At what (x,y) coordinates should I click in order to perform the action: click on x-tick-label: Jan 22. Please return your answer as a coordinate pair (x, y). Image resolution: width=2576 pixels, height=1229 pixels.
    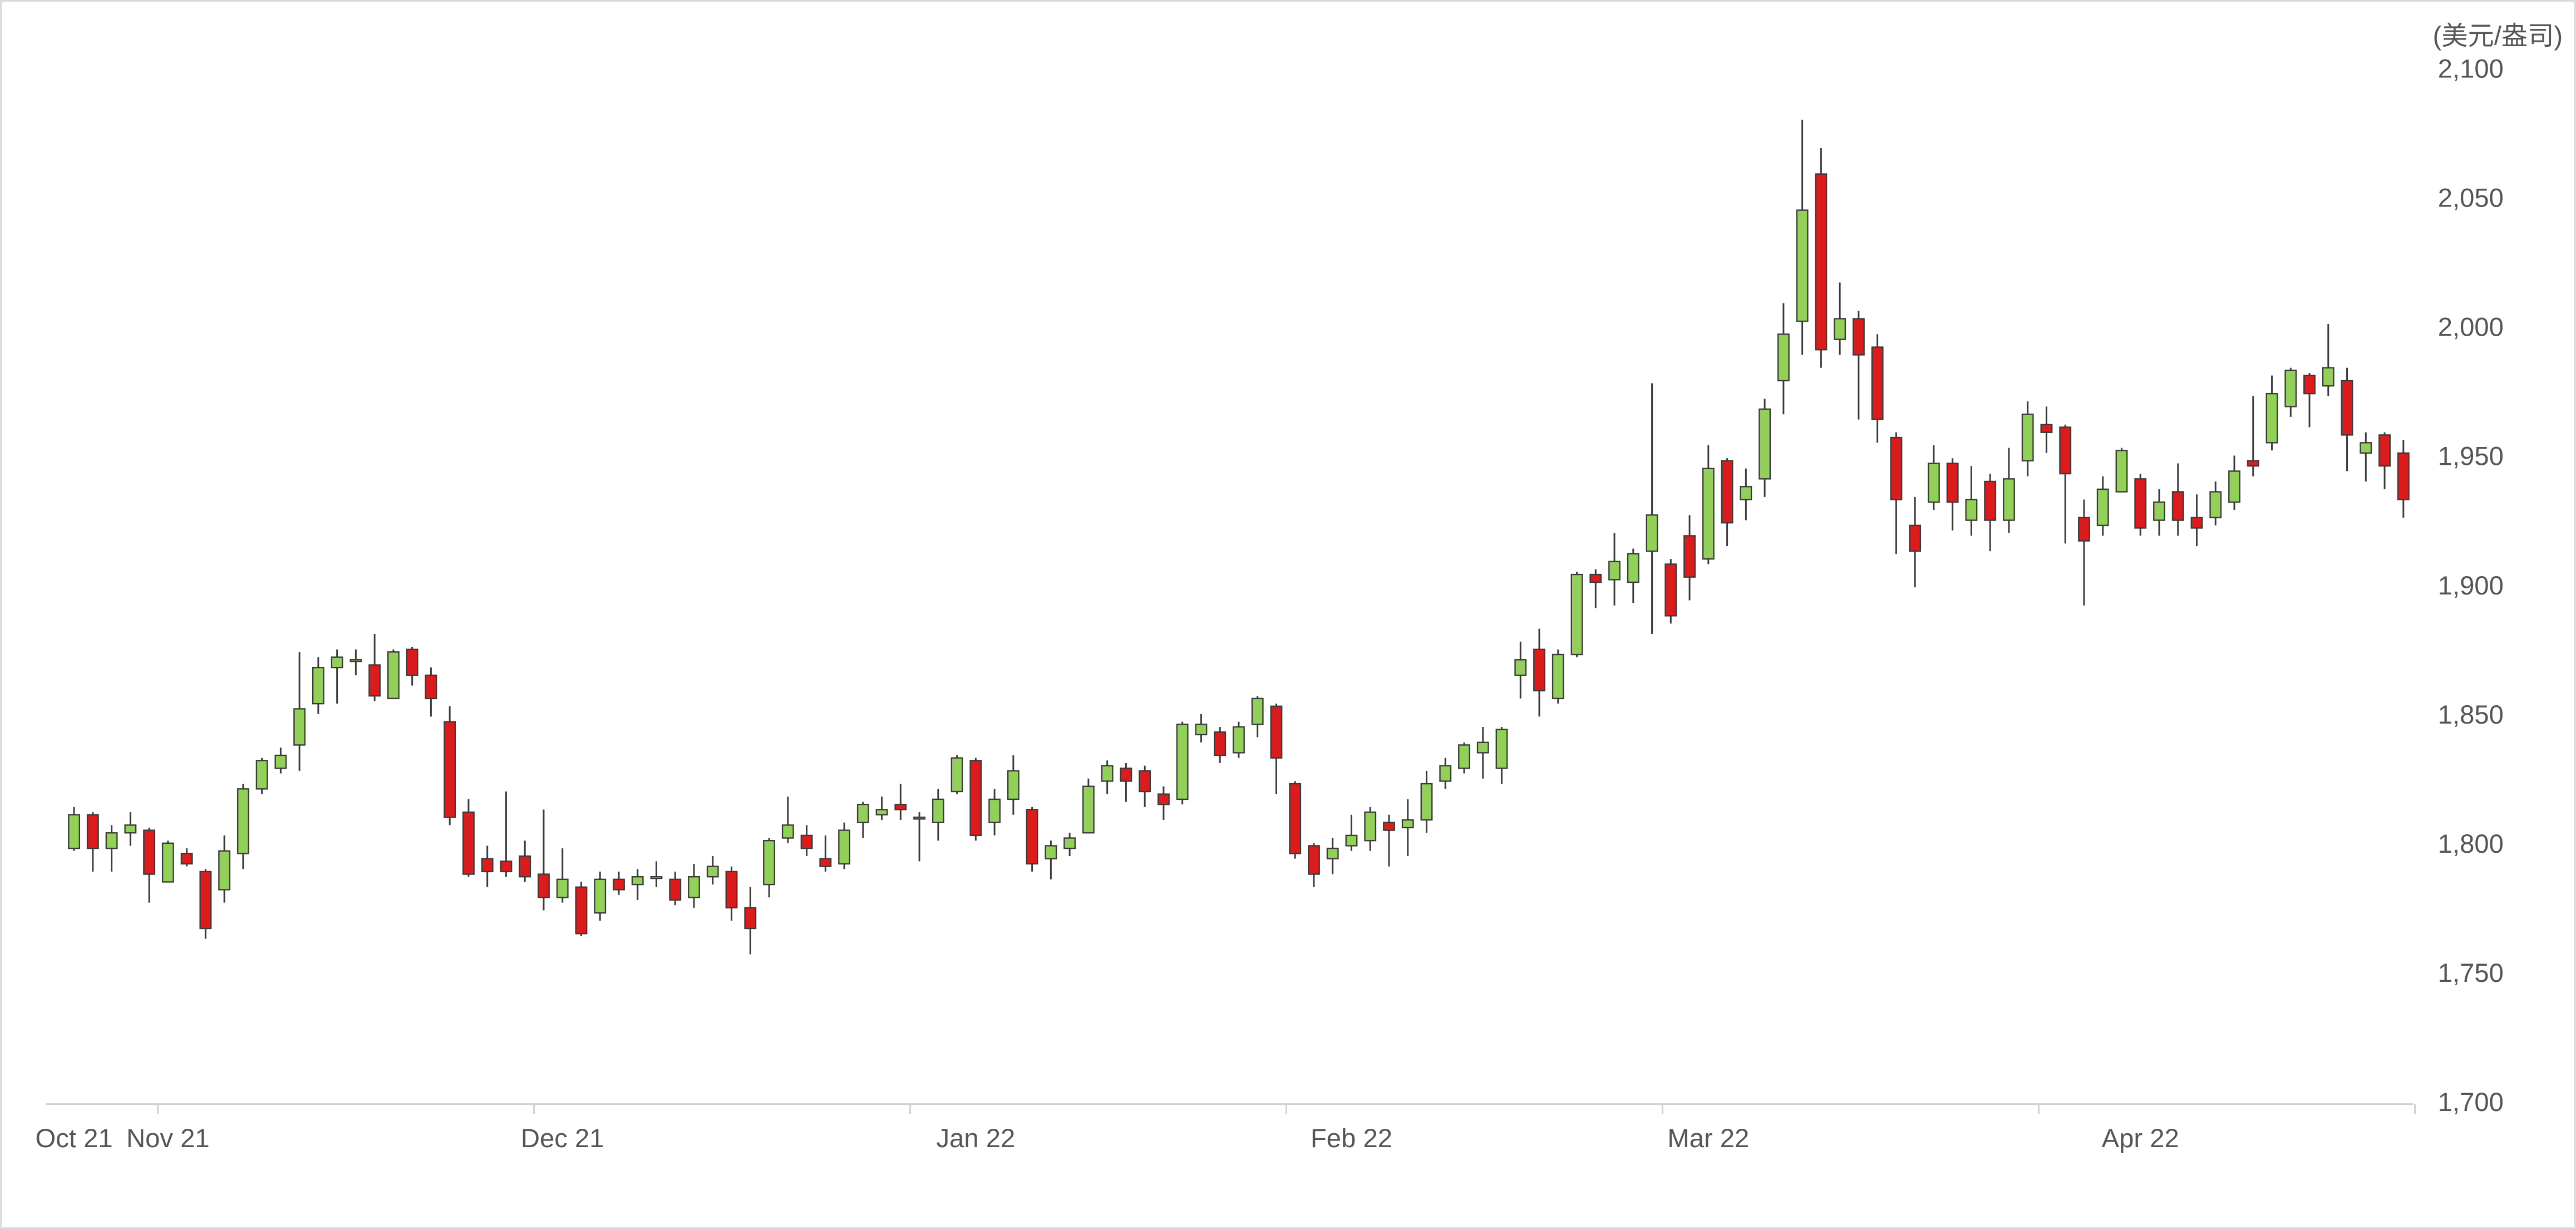
    Looking at the image, I should click on (976, 1138).